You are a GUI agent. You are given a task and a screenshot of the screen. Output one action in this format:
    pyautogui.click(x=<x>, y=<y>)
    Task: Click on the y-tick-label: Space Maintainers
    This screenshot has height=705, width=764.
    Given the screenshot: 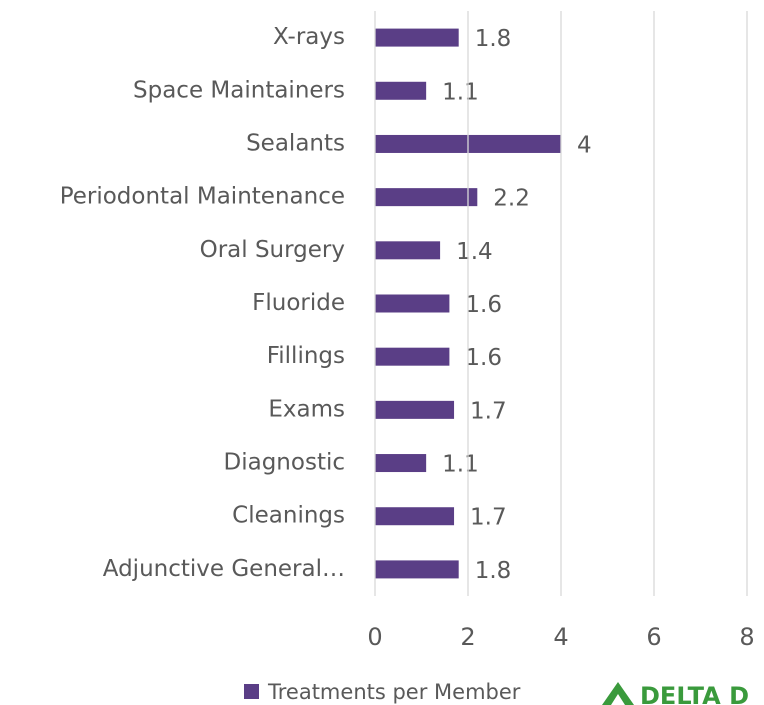 What is the action you would take?
    pyautogui.click(x=239, y=90)
    